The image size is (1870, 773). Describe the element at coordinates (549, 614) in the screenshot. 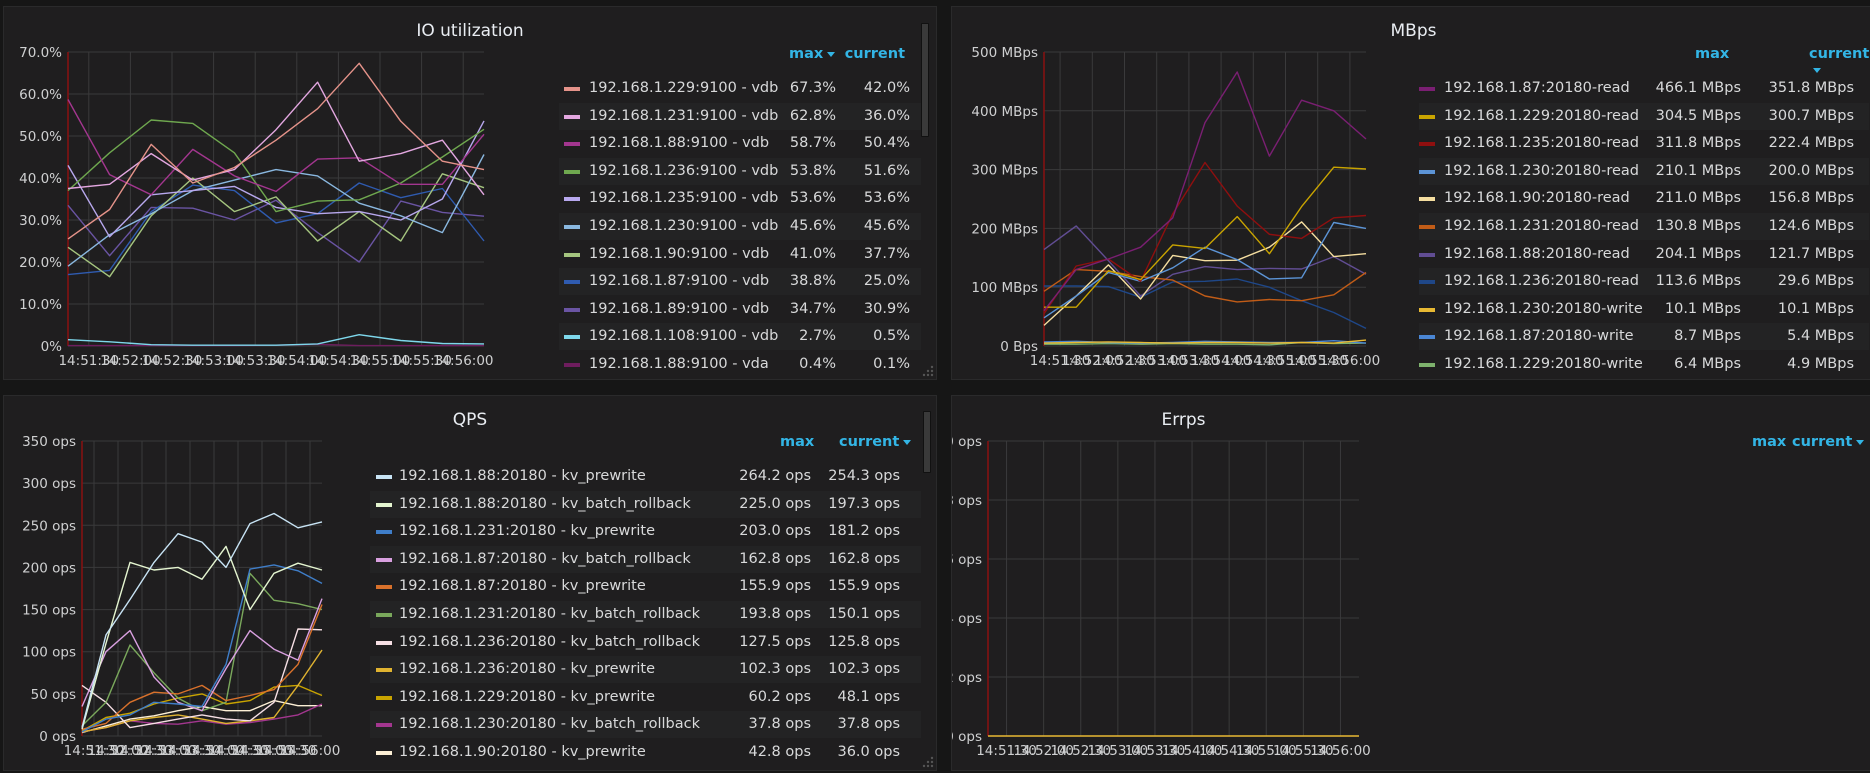

I see `series-name: 192.168.1.231:20180 - kv_batch_rollback` at that location.